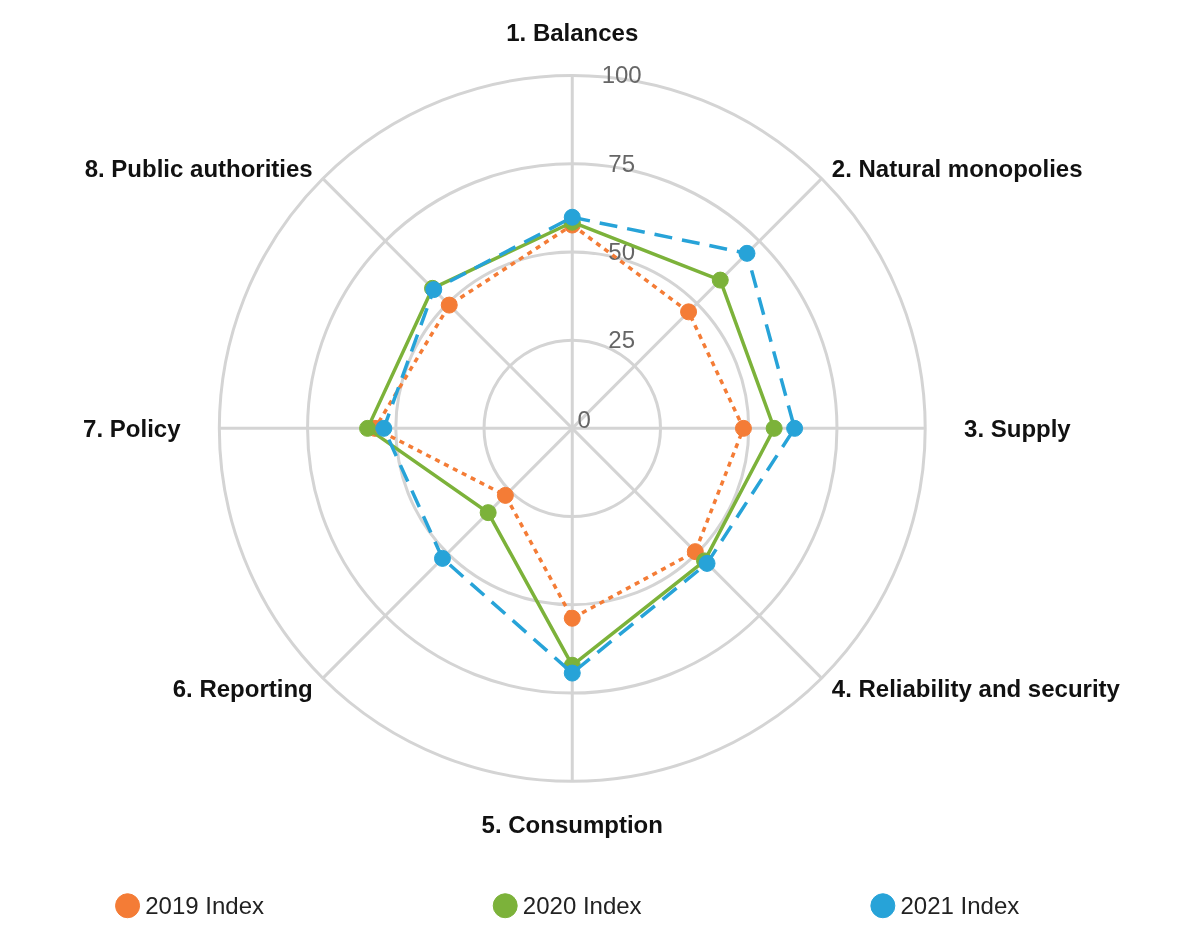 Image resolution: width=1204 pixels, height=938 pixels. I want to click on legend-label: 2020 Index, so click(582, 906).